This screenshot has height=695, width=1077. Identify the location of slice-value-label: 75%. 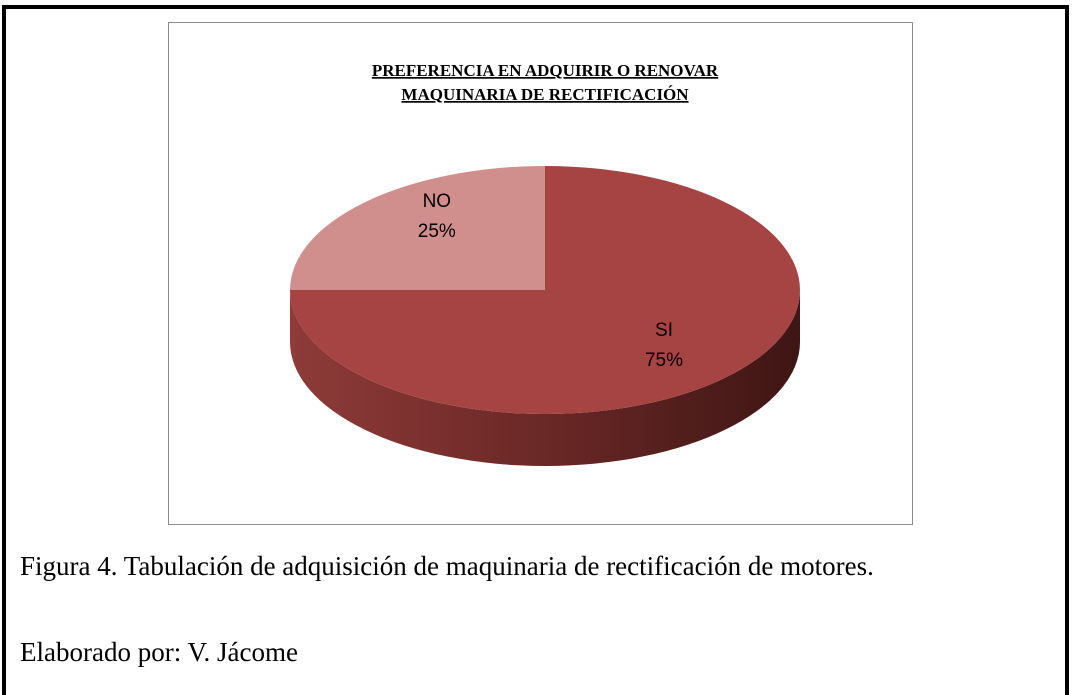
(664, 360).